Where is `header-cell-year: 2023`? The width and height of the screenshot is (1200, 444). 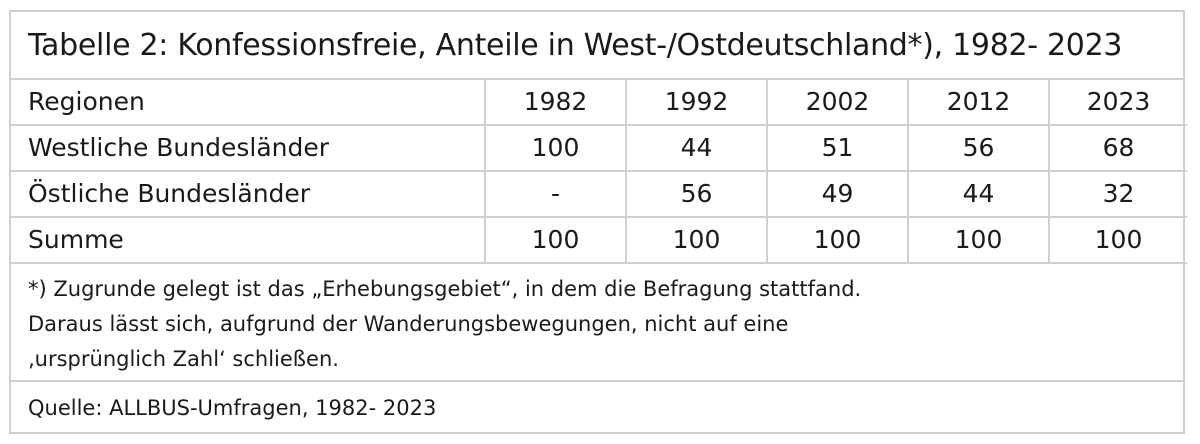 header-cell-year: 2023 is located at coordinates (1117, 103).